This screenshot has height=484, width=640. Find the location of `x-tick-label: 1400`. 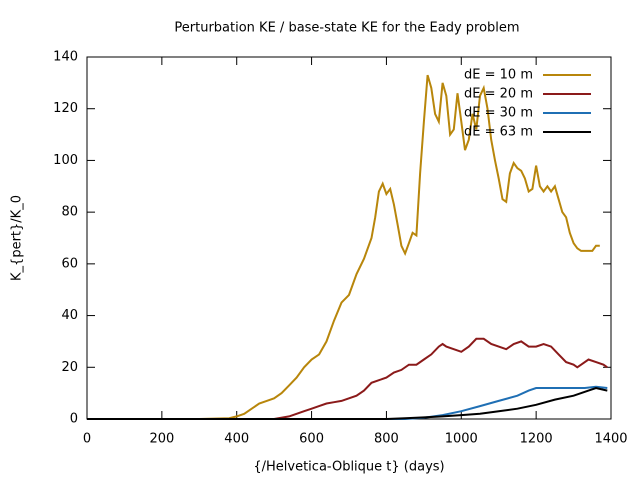

x-tick-label: 1400 is located at coordinates (610, 439).